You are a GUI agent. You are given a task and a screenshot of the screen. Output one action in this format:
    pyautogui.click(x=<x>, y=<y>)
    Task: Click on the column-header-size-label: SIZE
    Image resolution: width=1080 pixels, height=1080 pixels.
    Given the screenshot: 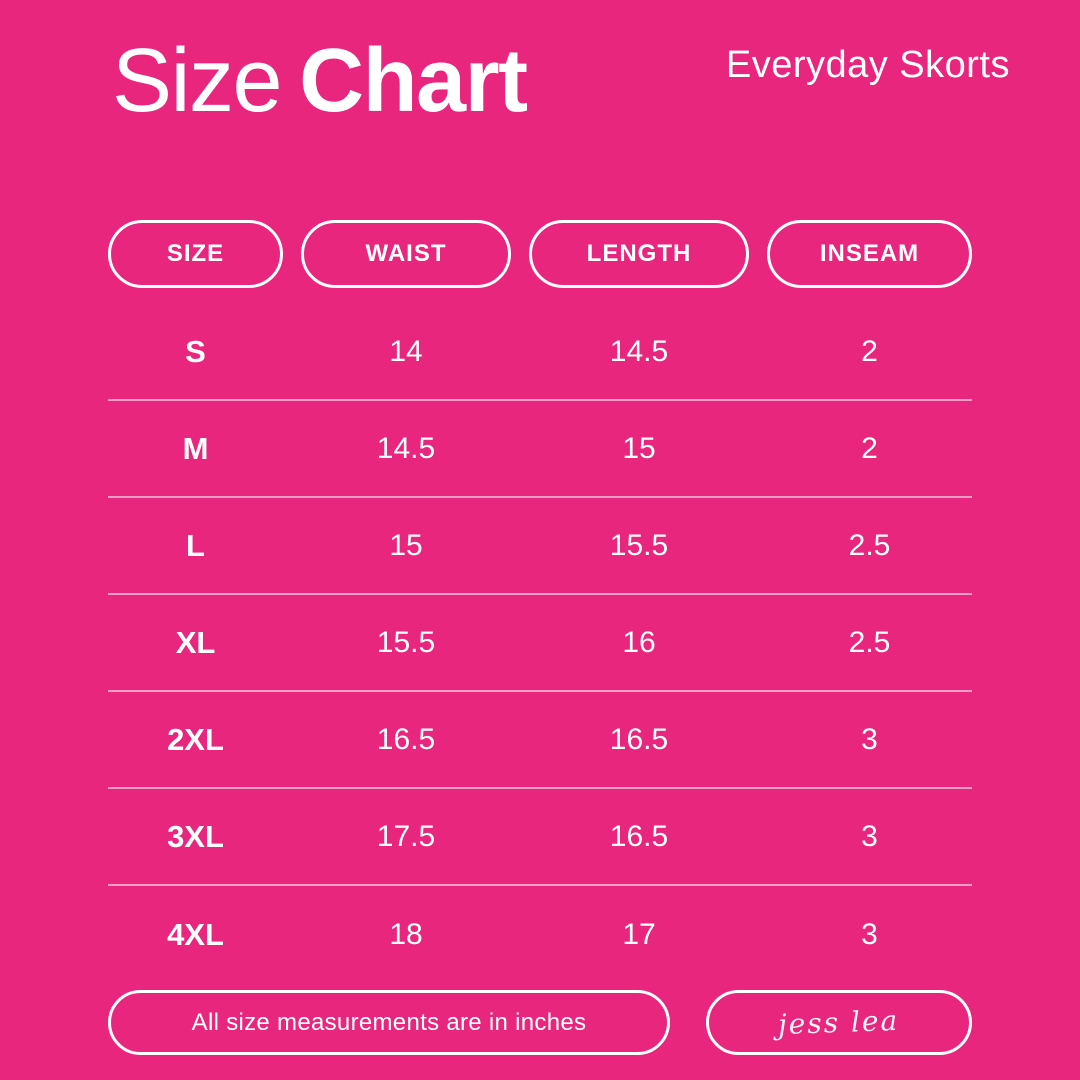 What is the action you would take?
    pyautogui.click(x=195, y=253)
    